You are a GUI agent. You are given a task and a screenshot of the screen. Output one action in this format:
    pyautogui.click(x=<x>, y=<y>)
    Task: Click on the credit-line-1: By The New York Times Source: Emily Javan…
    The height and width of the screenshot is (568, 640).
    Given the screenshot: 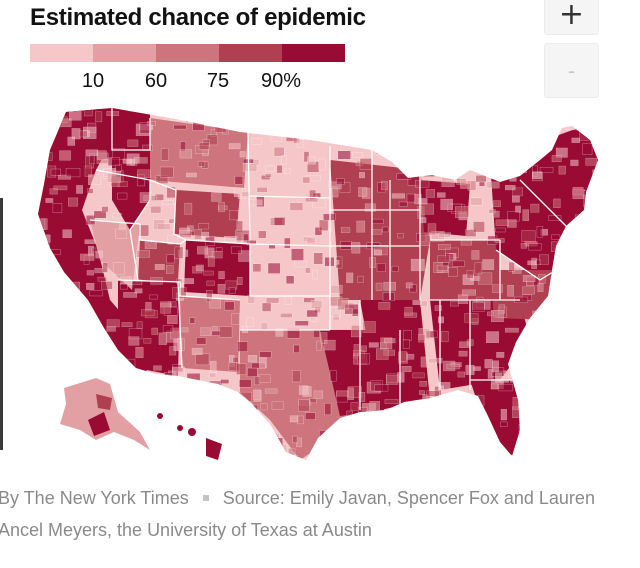 What is the action you would take?
    pyautogui.click(x=297, y=498)
    